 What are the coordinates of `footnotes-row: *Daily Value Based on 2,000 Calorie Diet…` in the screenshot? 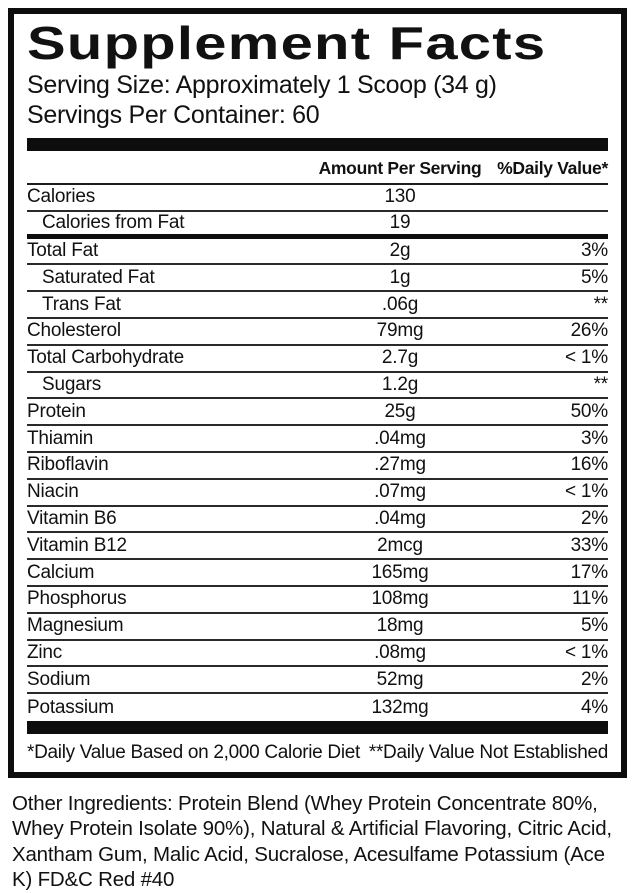 It's located at (317, 752).